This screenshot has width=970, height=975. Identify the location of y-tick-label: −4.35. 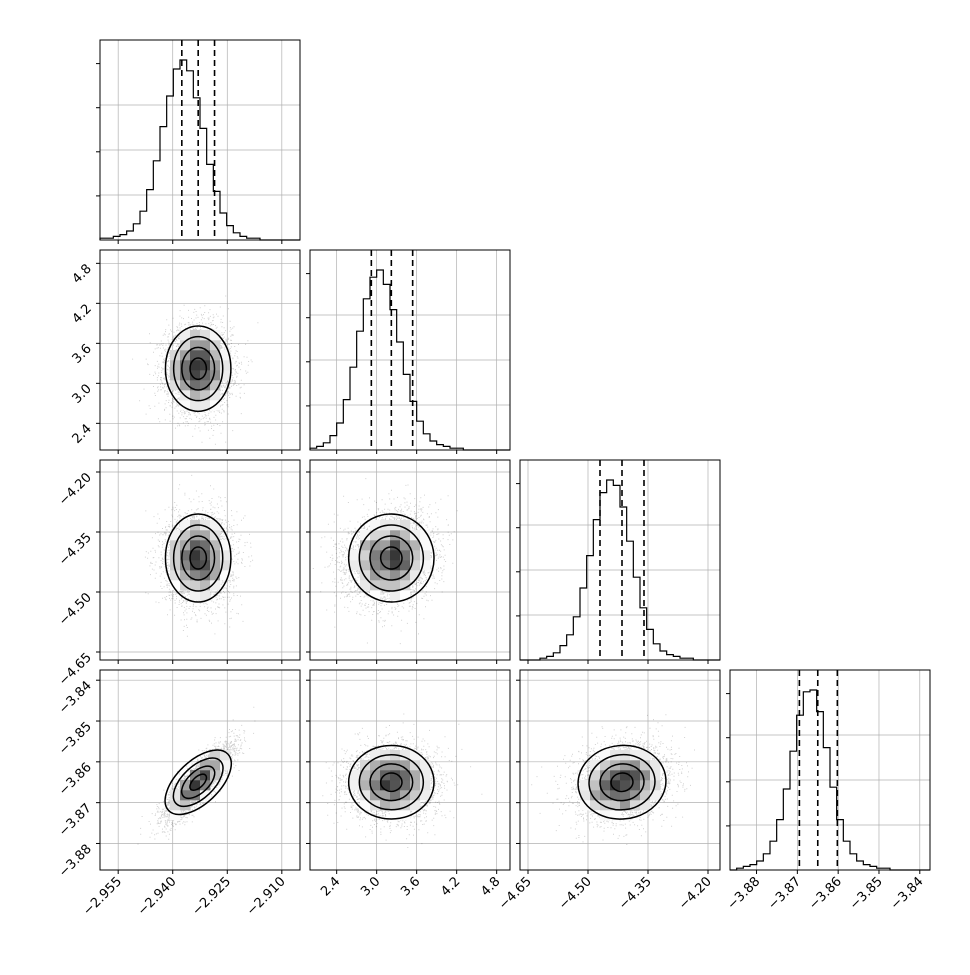
(75, 549).